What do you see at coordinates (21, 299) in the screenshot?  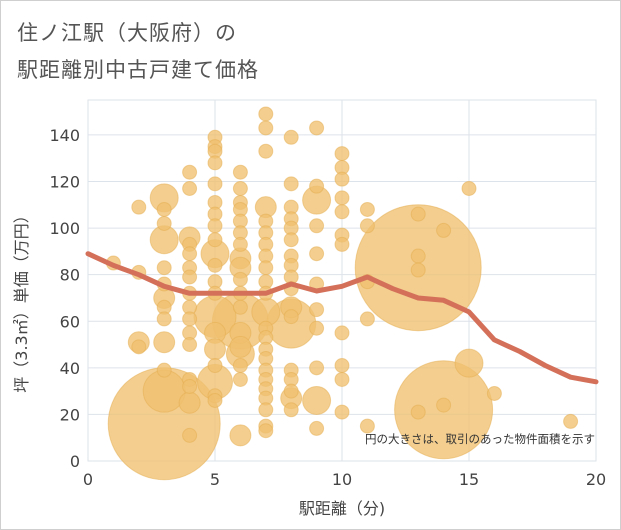 I see `y-axis-label: 坪（3.3㎡）単価（万円）` at bounding box center [21, 299].